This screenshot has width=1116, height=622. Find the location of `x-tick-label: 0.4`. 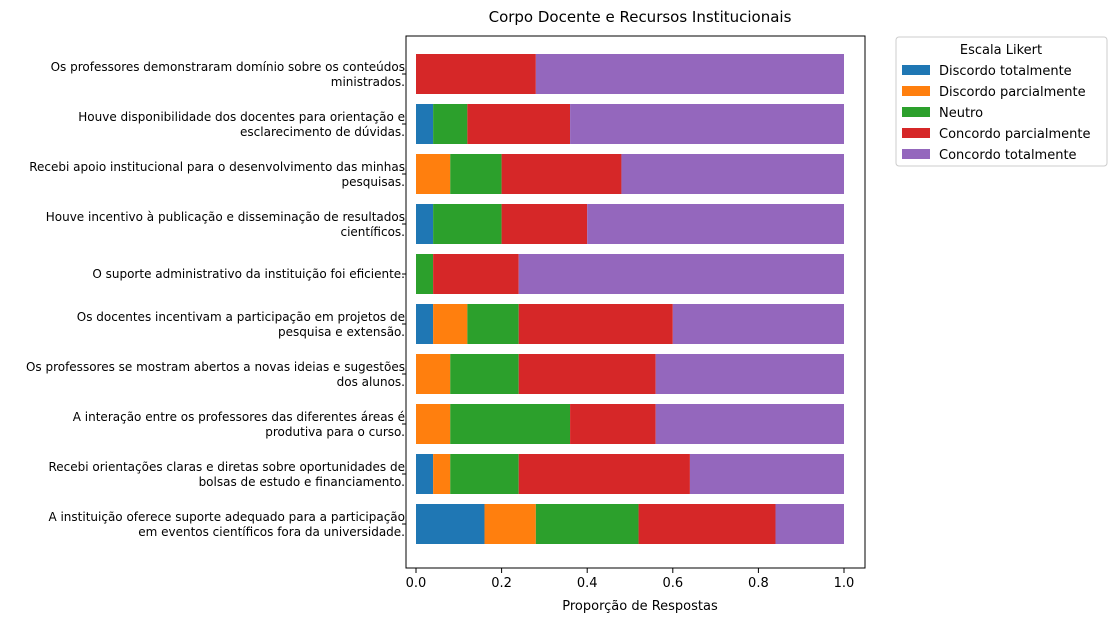

x-tick-label: 0.4 is located at coordinates (587, 583).